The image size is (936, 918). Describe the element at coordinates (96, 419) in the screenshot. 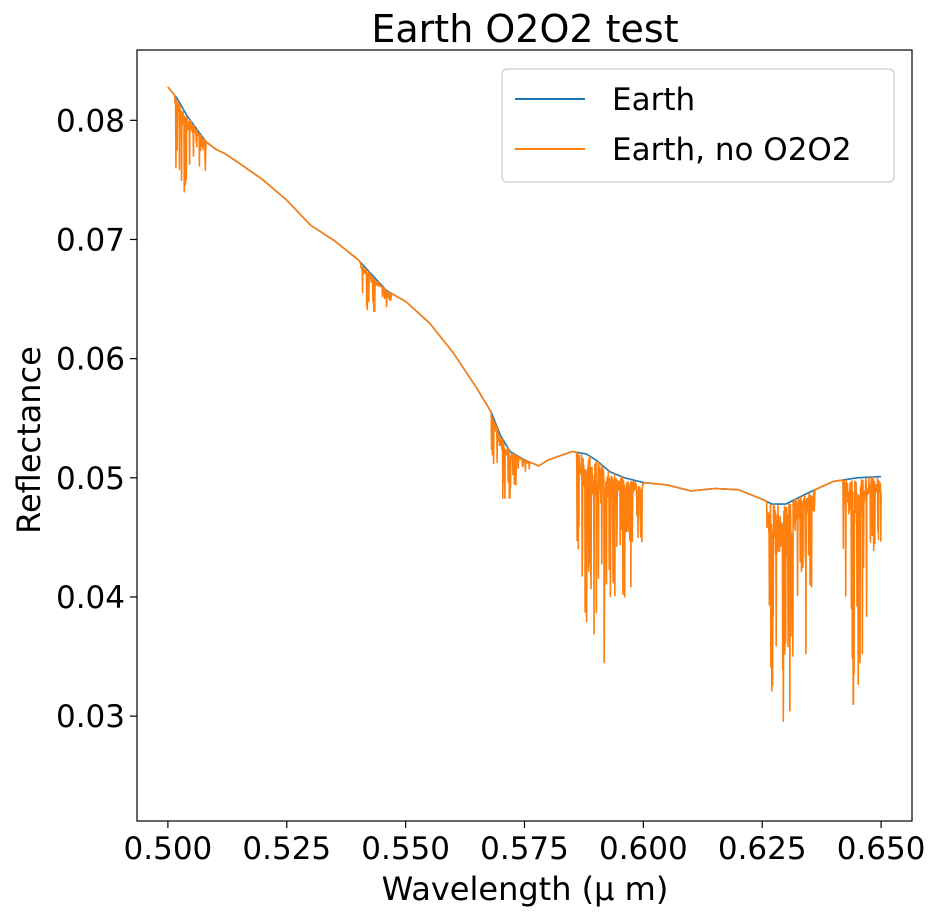

I see `y-axis: 0.03 0.04 0.05 0.06 0.07 0.08` at that location.